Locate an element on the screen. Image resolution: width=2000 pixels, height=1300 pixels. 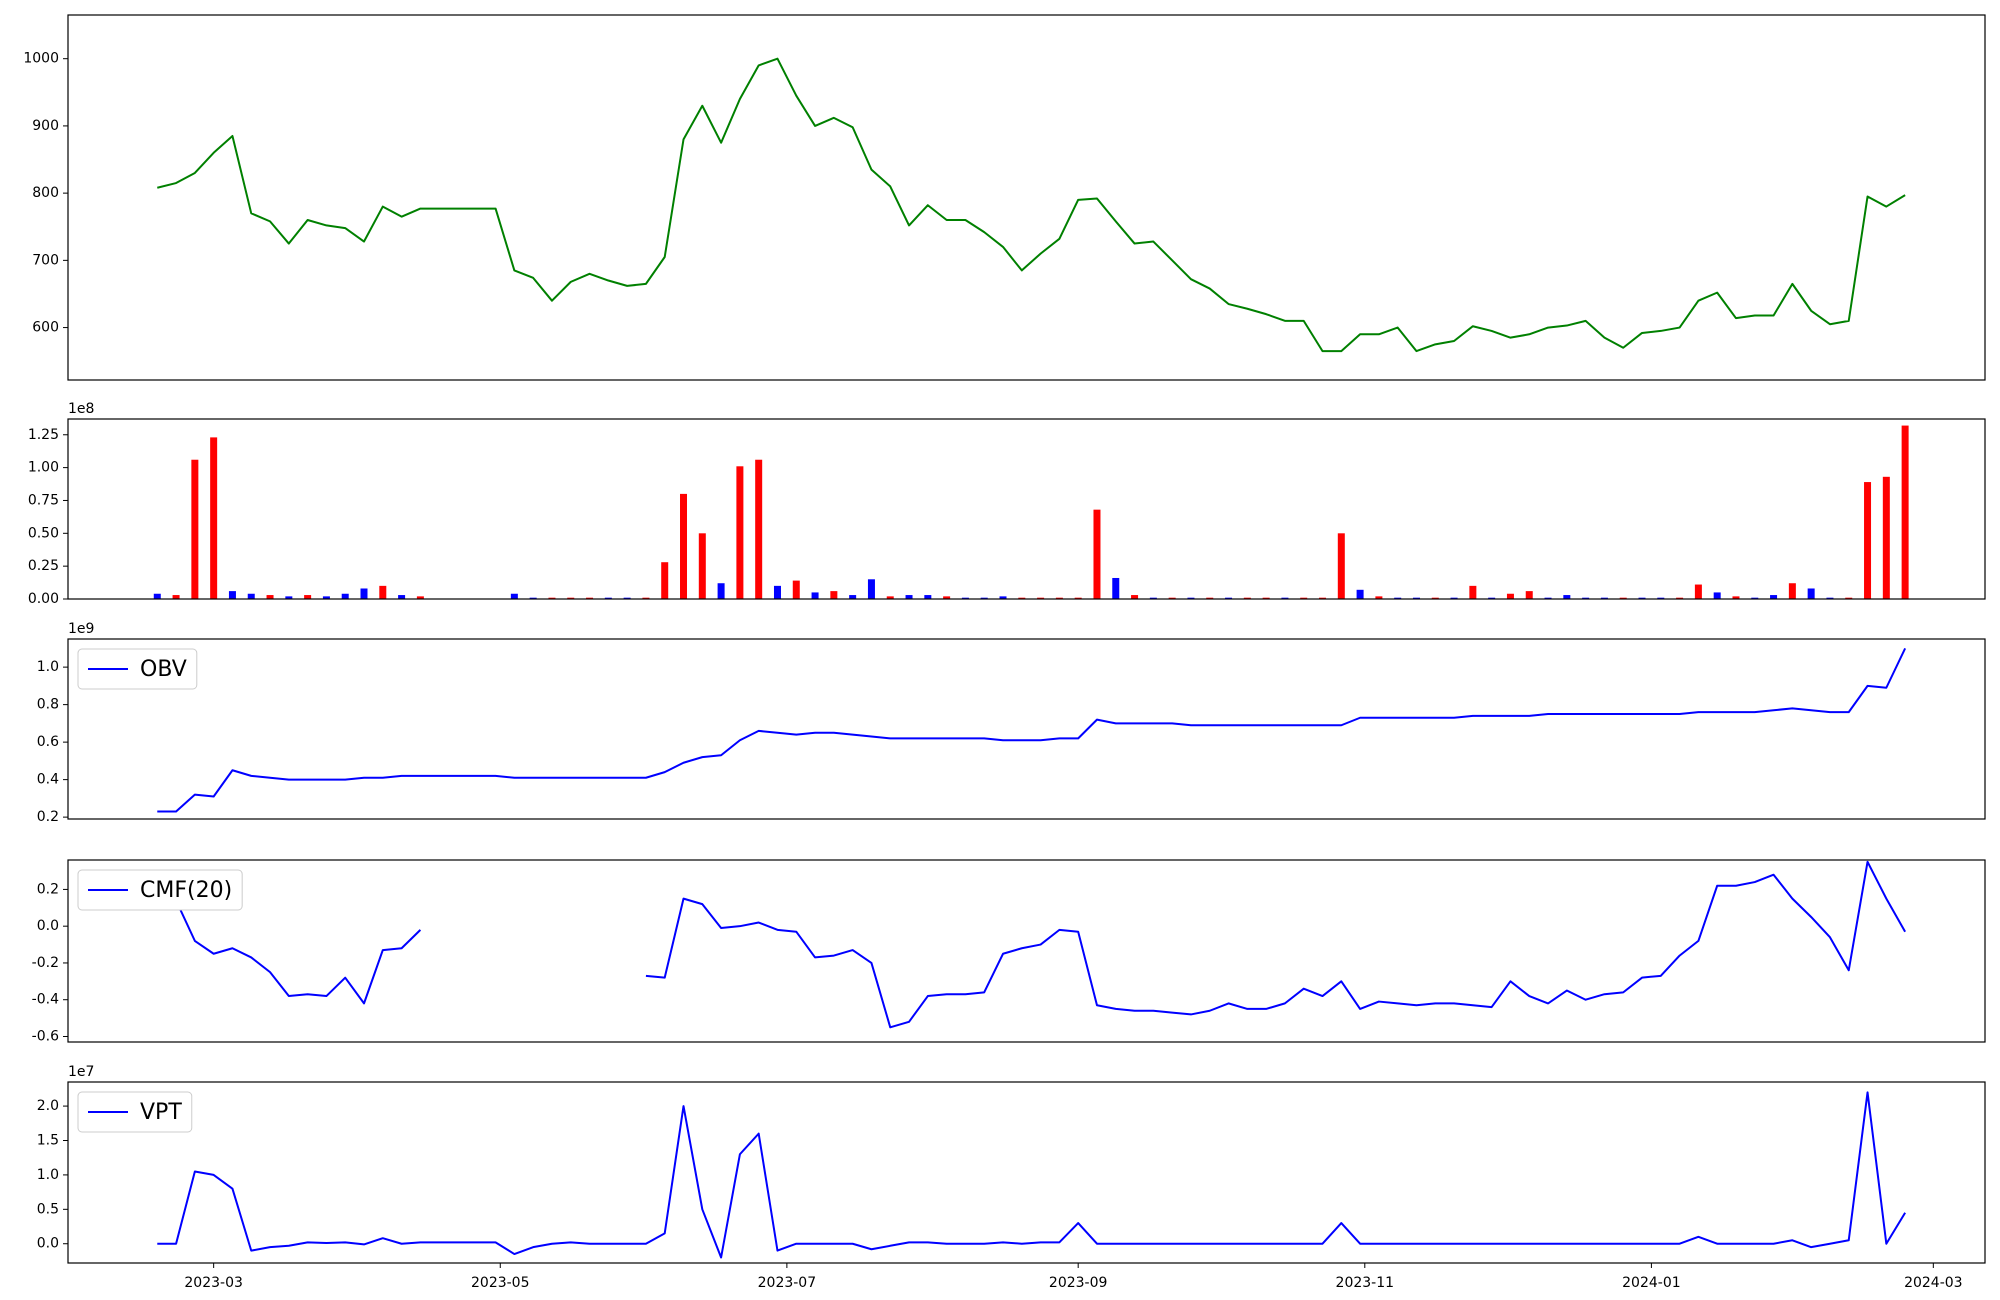
y-tick-label: 1.5 is located at coordinates (48, 1140).